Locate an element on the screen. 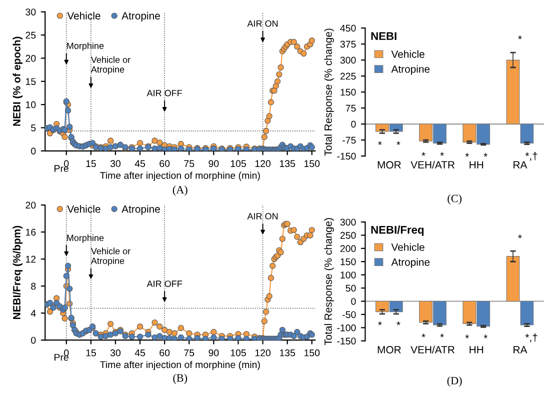  text: (D) is located at coordinates (454, 381).